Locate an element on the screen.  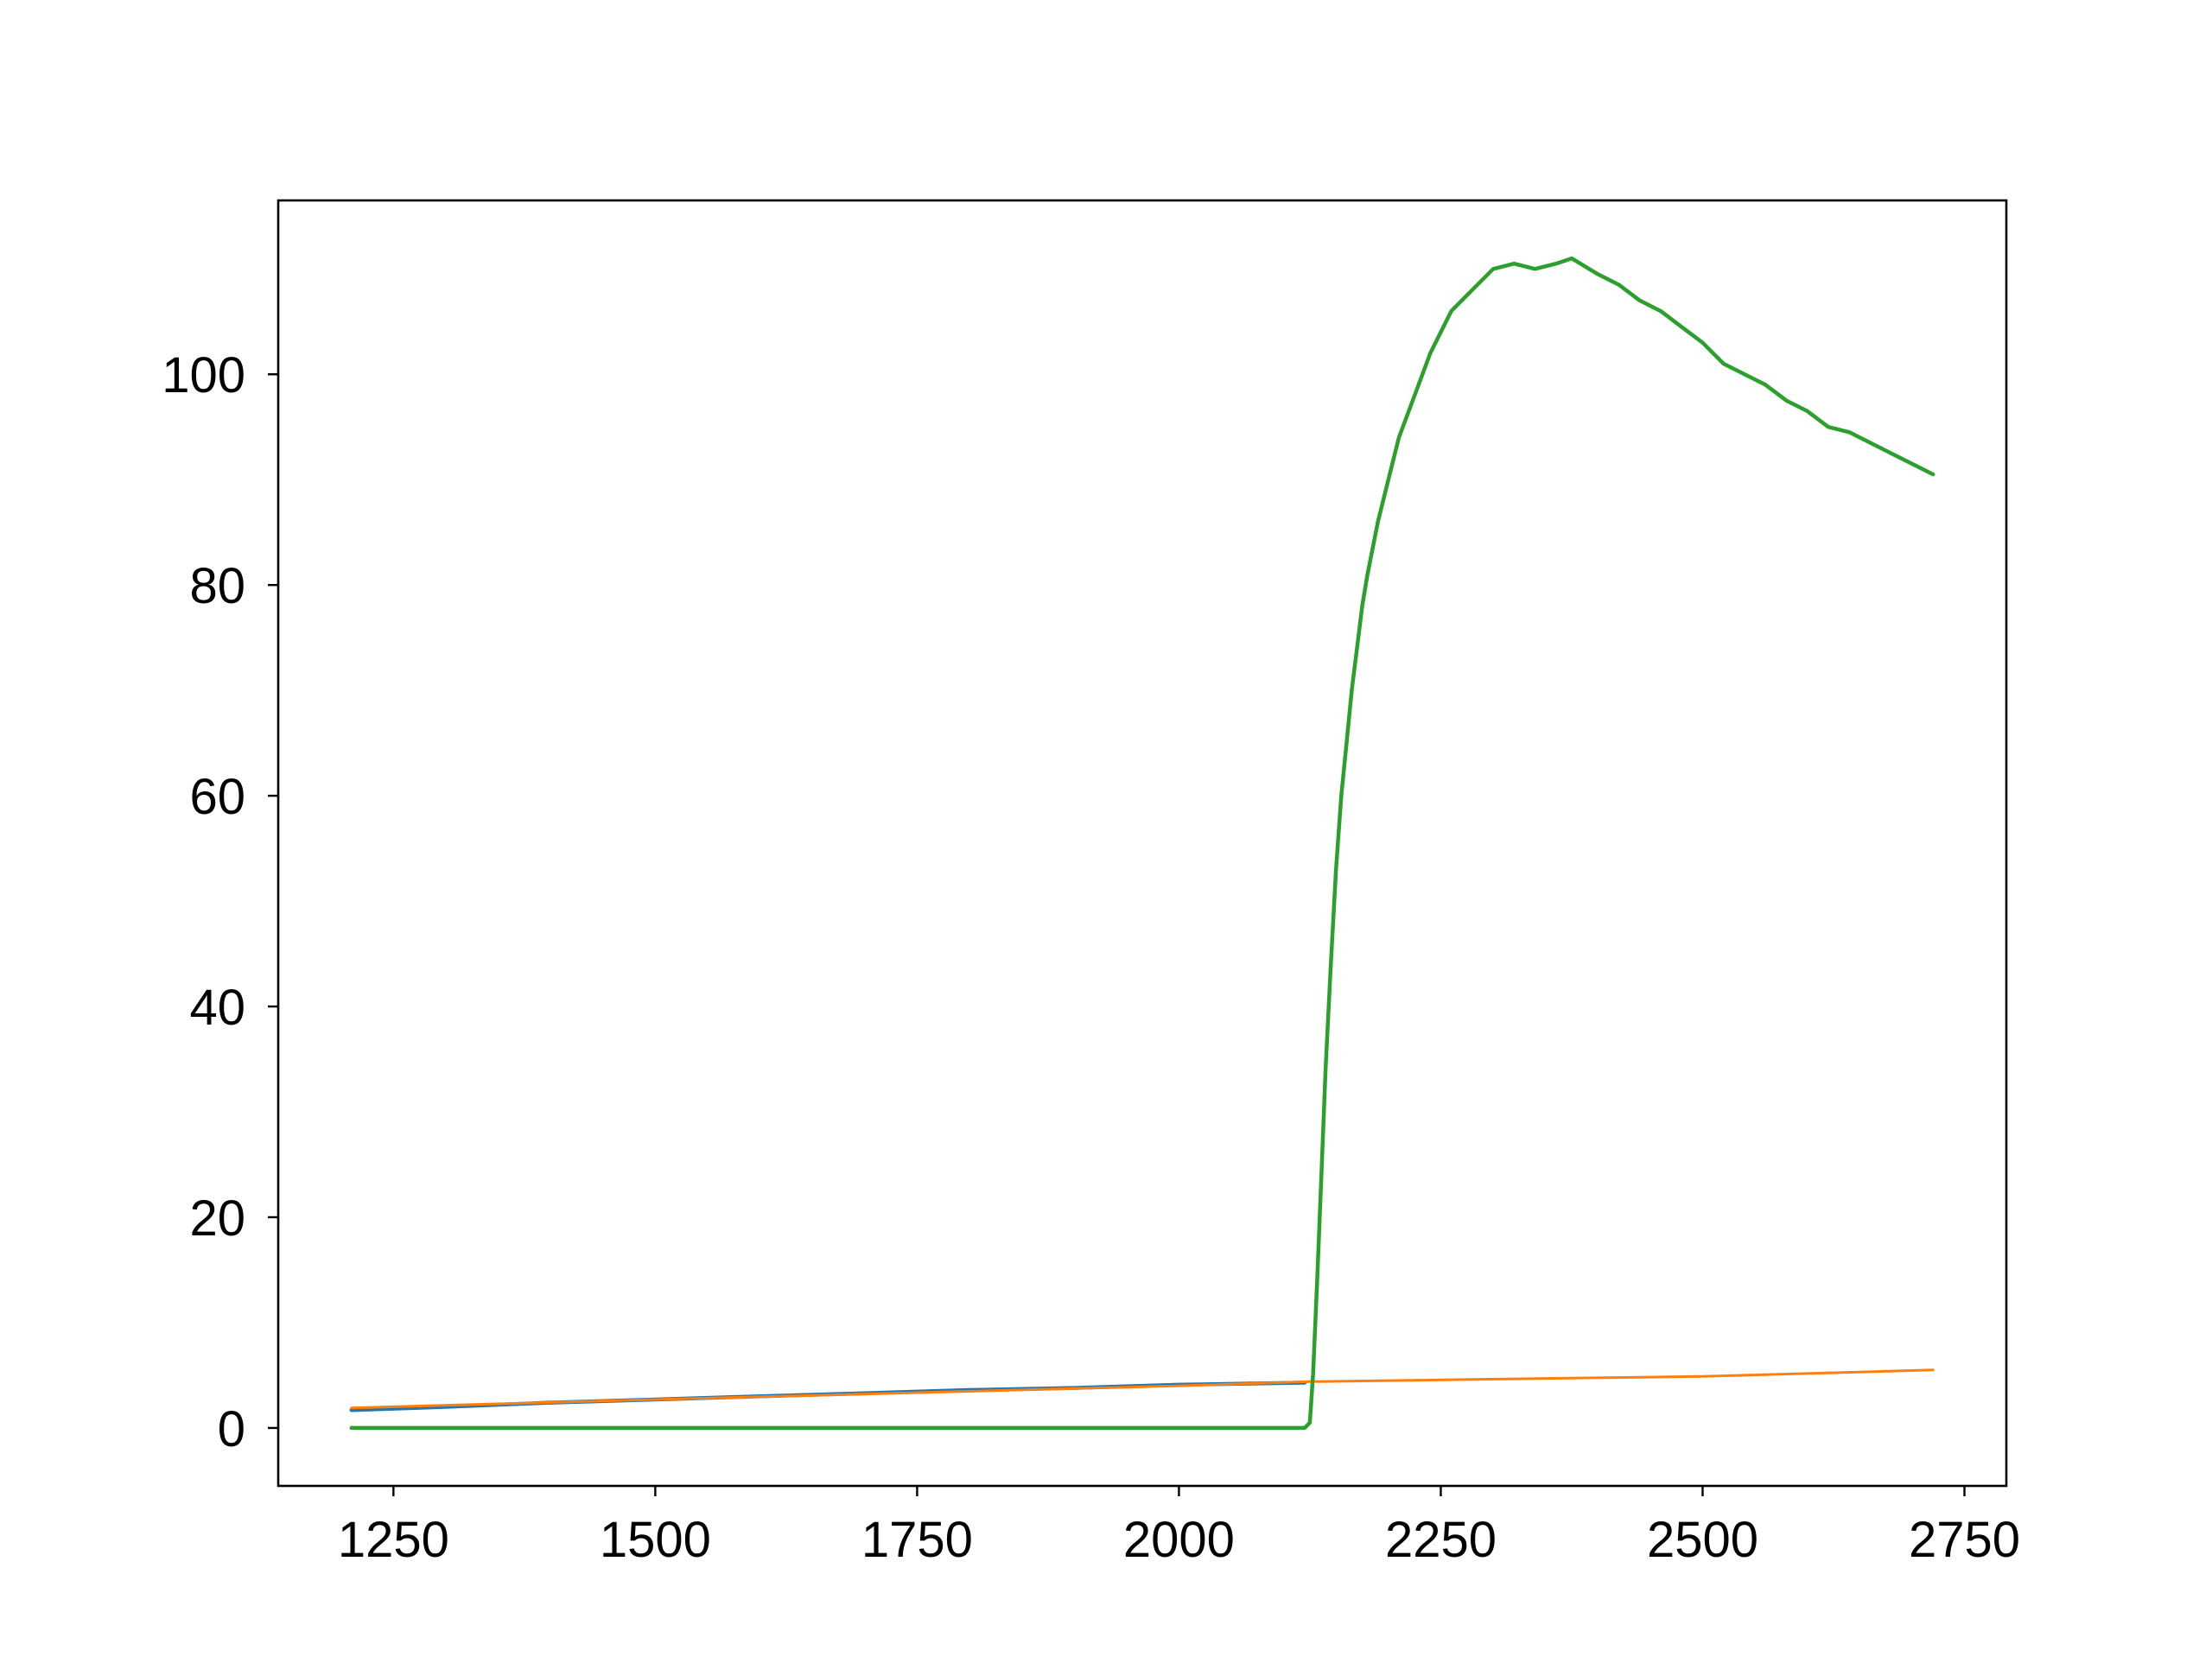
y-tick-label: 80 is located at coordinates (217, 586).